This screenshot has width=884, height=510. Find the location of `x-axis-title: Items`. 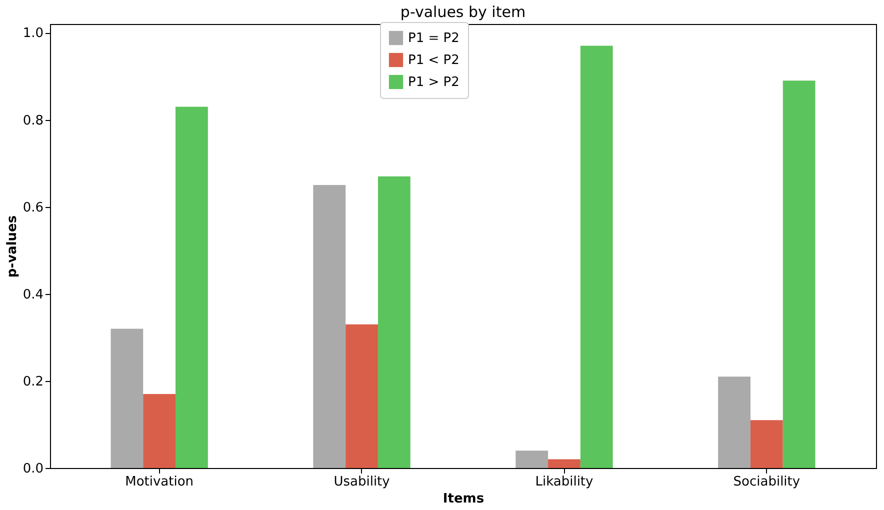

x-axis-title: Items is located at coordinates (463, 499).